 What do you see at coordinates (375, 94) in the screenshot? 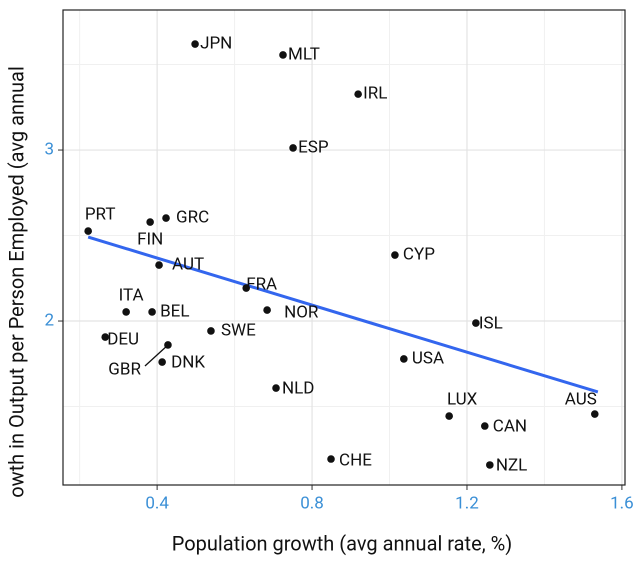
I see `point-label: IRL` at bounding box center [375, 94].